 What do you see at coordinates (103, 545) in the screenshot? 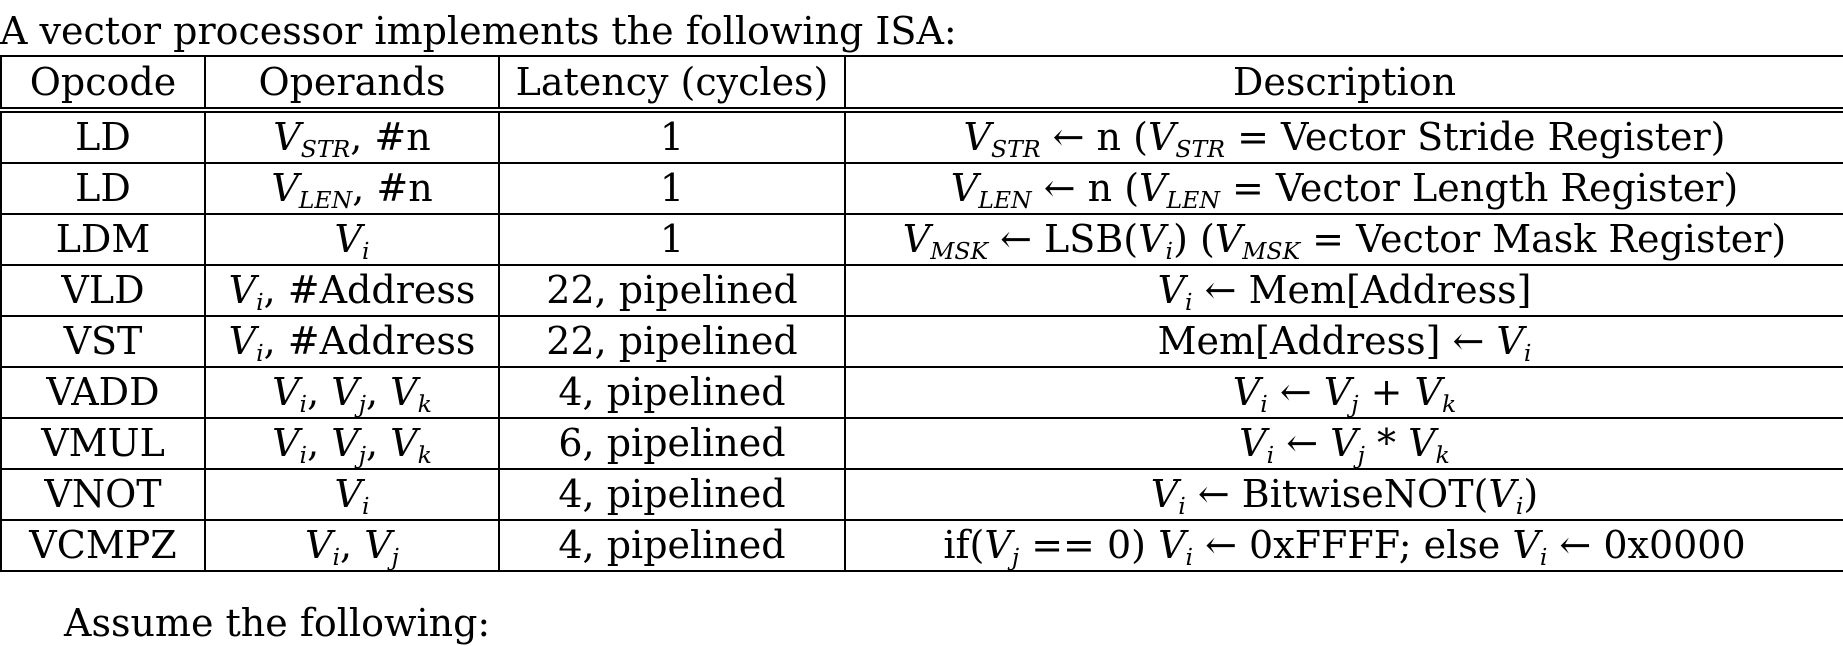
I see `opcode-cell: VCMPZ` at bounding box center [103, 545].